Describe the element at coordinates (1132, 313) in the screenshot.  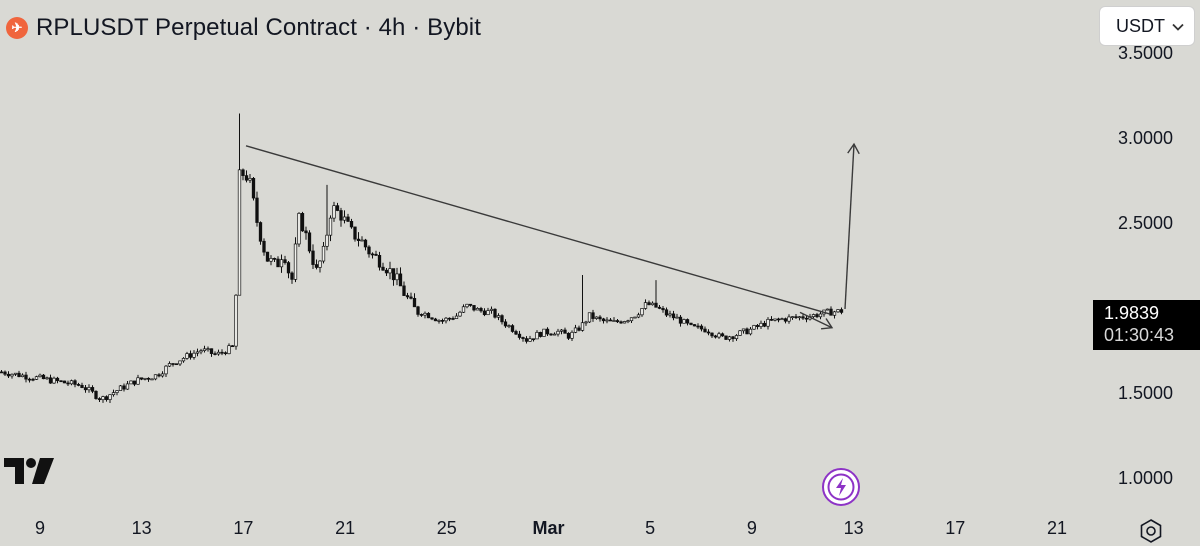
I see `last-price-value: 1.9839` at that location.